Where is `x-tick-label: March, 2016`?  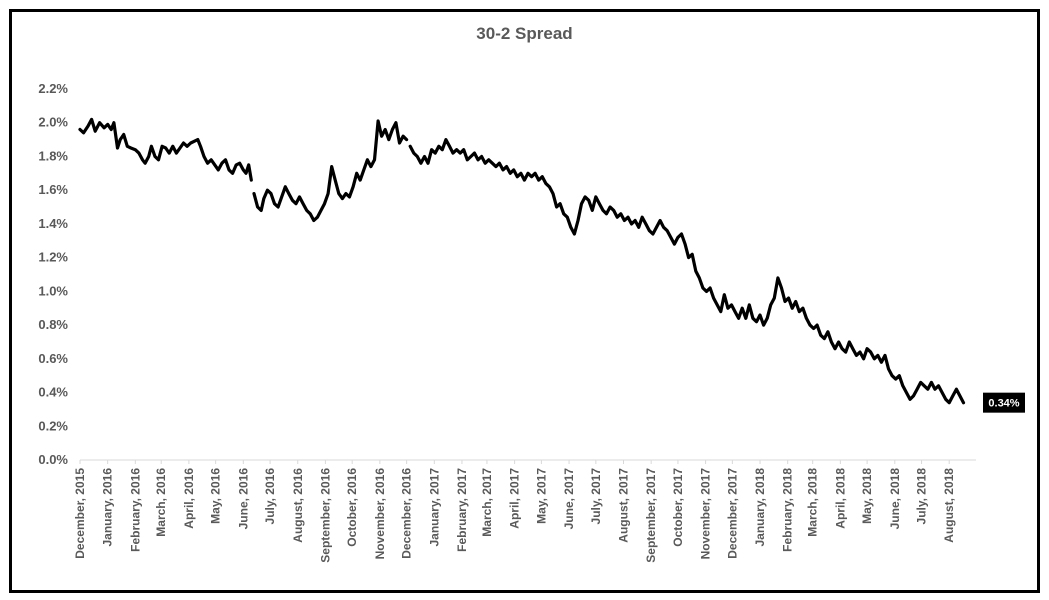
x-tick-label: March, 2016 is located at coordinates (161, 502).